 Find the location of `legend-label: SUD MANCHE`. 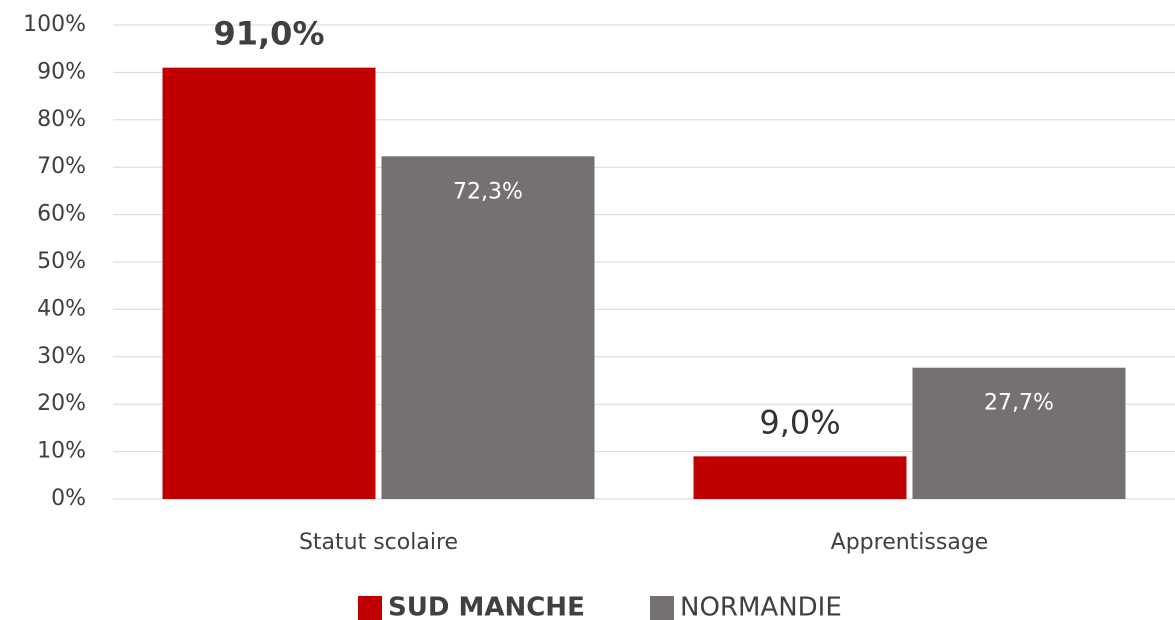

legend-label: SUD MANCHE is located at coordinates (486, 606).